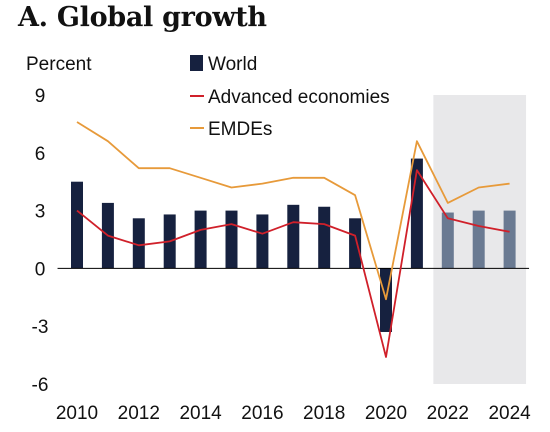 This screenshot has width=550, height=432. Describe the element at coordinates (509, 413) in the screenshot. I see `x-tick-label: 2024` at that location.